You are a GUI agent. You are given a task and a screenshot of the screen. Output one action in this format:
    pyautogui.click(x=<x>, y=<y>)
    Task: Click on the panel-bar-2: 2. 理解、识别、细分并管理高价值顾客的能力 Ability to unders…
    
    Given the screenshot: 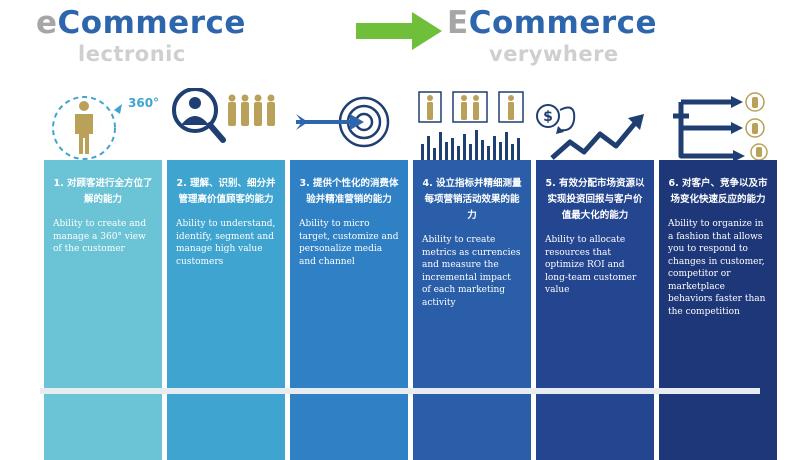 What is the action you would take?
    pyautogui.click(x=226, y=310)
    